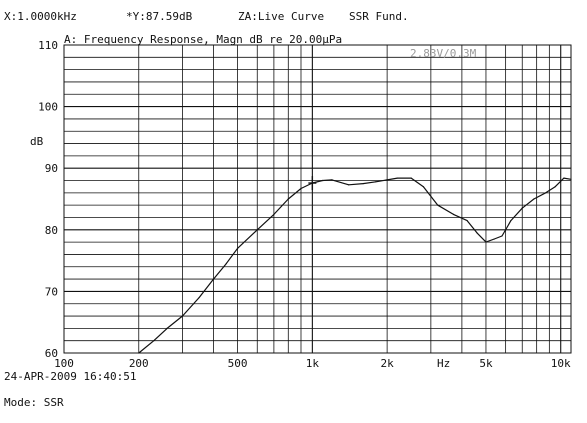  I want to click on y-tick-label: 90, so click(51, 168).